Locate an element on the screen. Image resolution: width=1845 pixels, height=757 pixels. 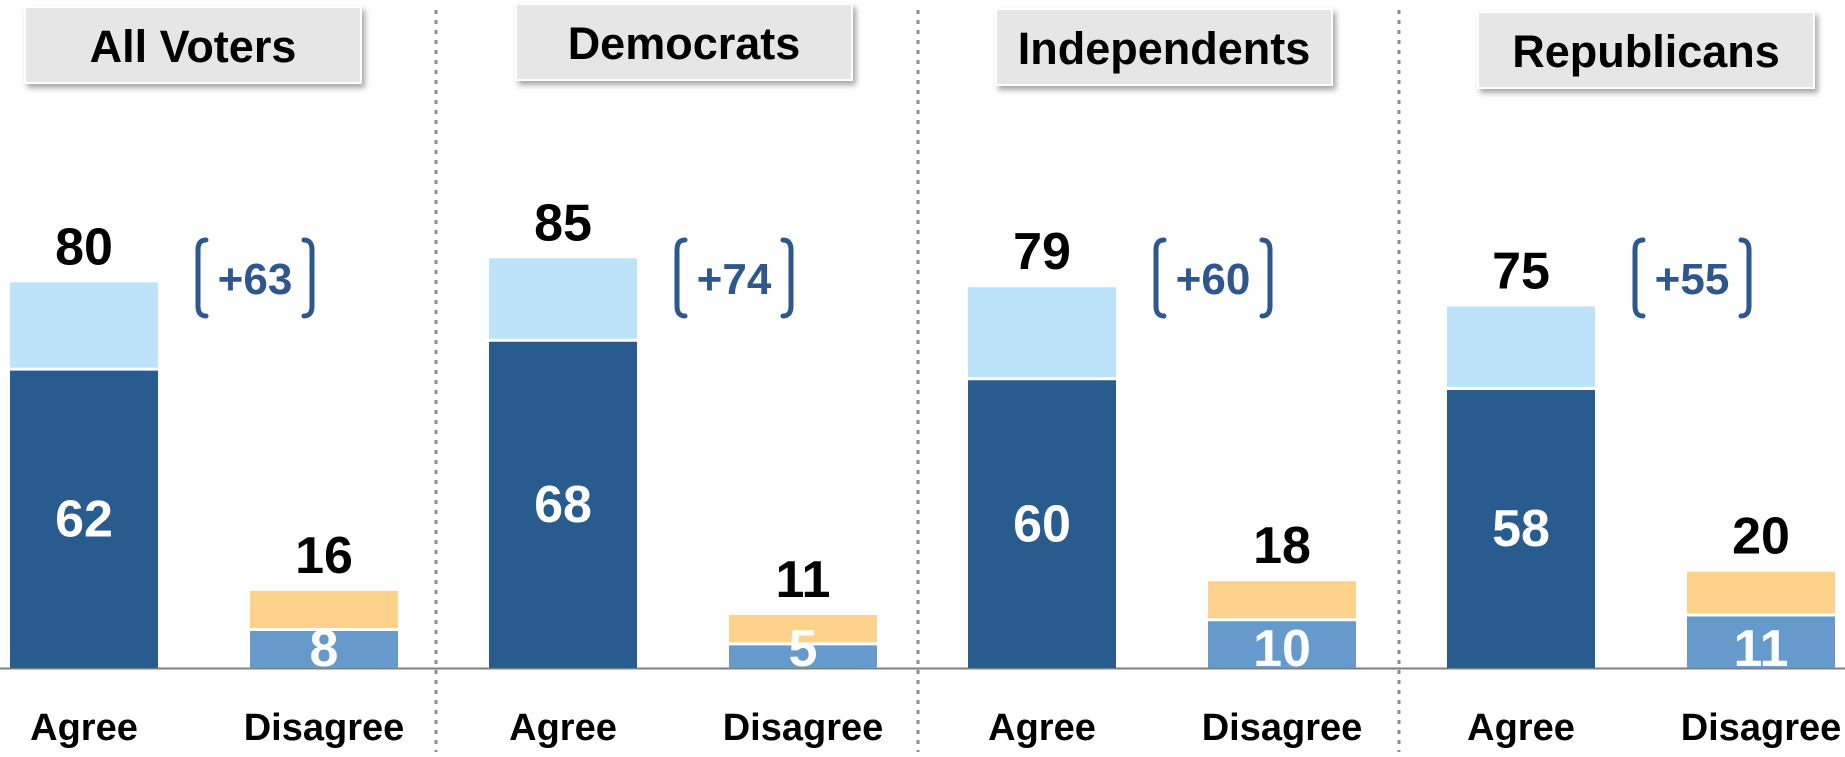
bar-inner-label: 8 is located at coordinates (324, 649).